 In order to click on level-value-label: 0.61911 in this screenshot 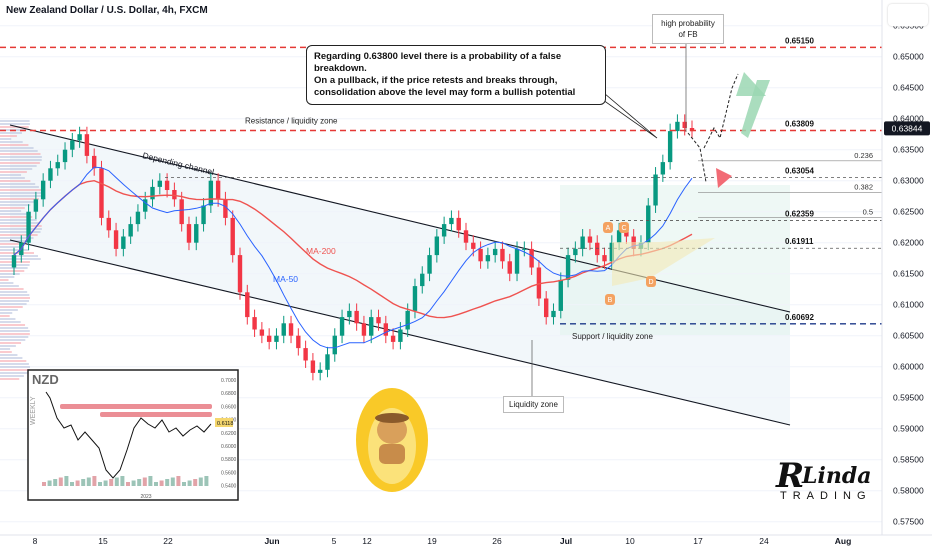, I will do `click(799, 241)`.